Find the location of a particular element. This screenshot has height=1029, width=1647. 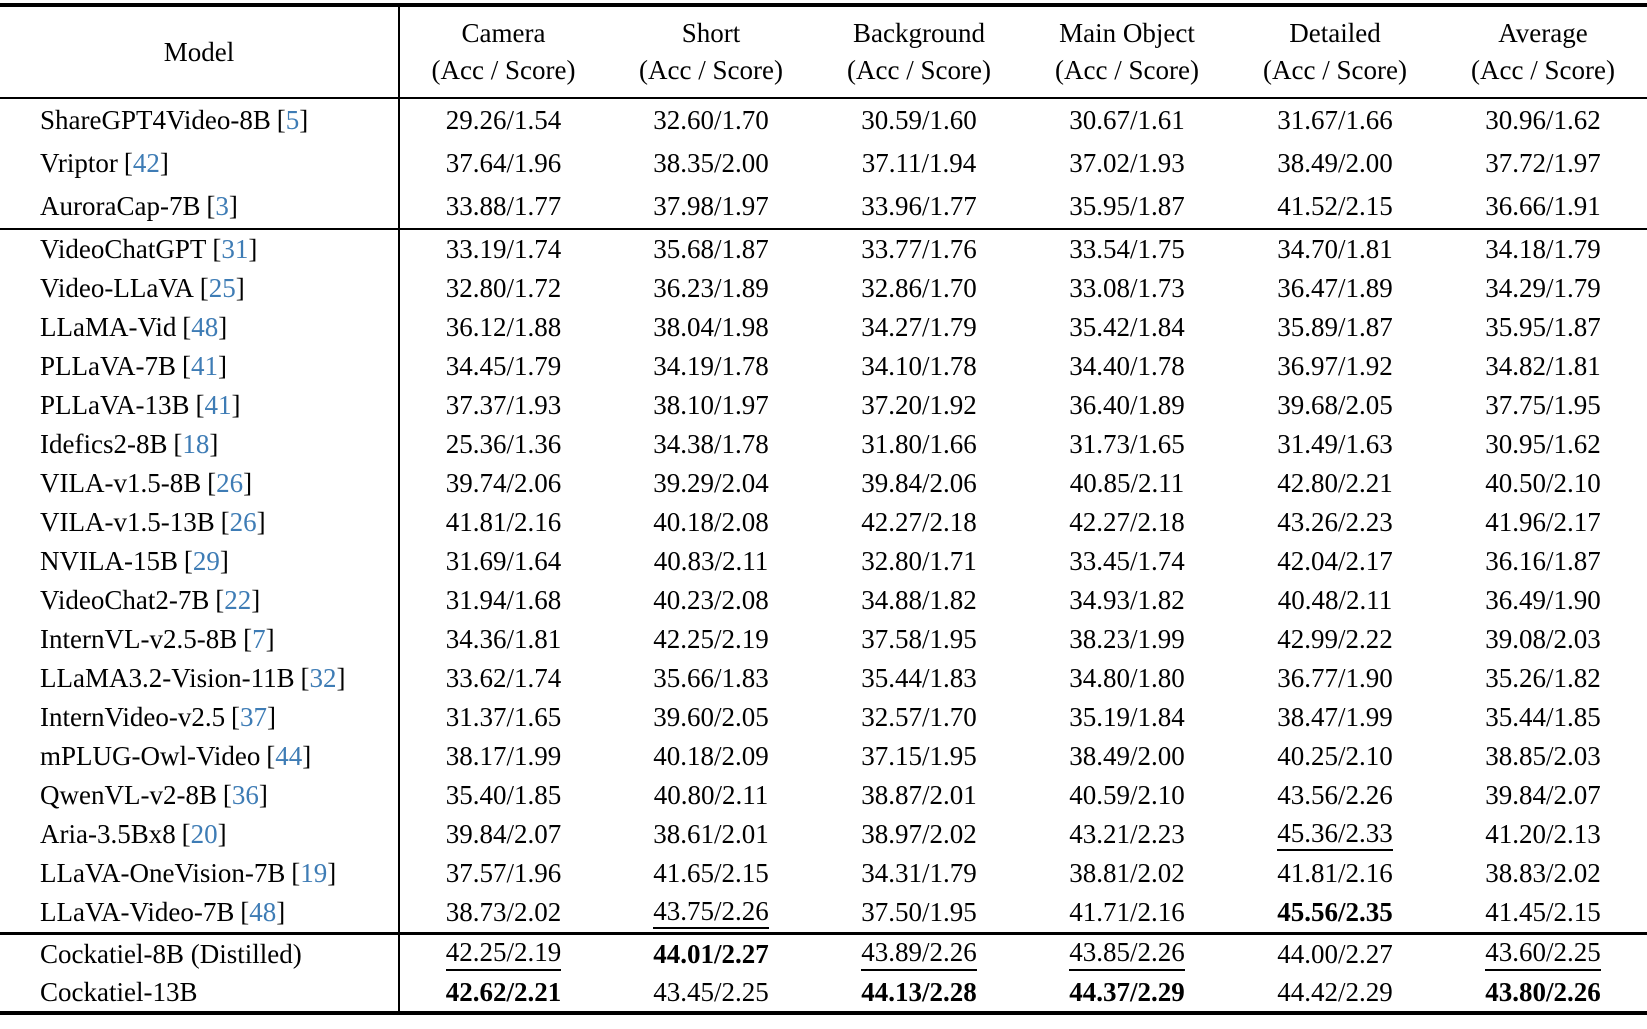

score-cell: 36.23/1.89 is located at coordinates (711, 288).